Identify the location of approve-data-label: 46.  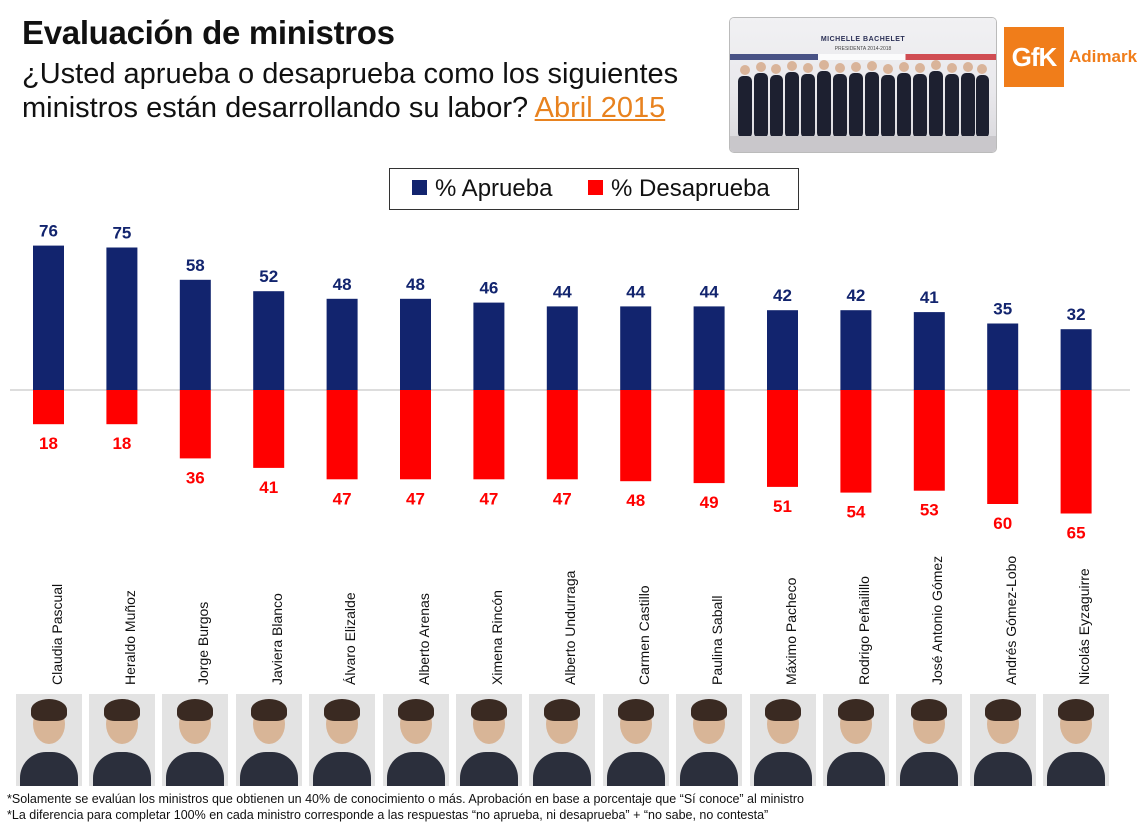
(488, 288).